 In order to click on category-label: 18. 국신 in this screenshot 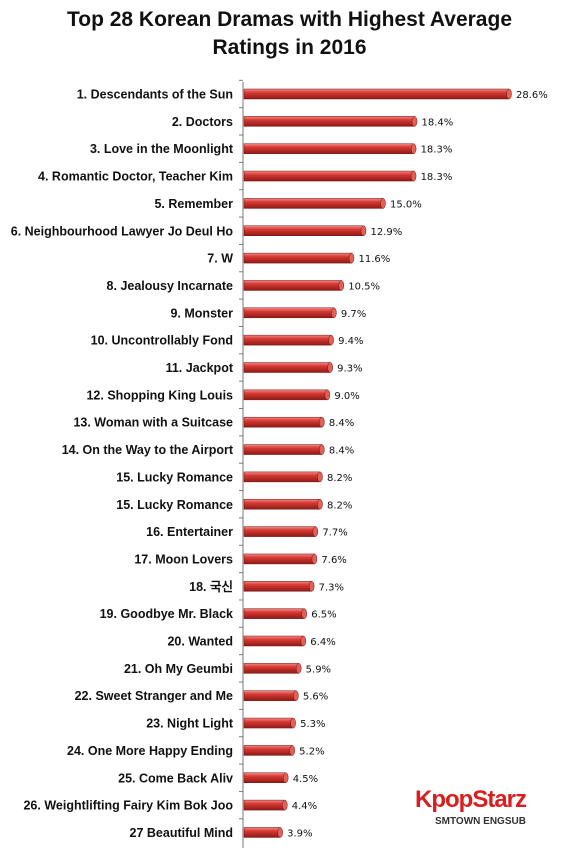, I will do `click(211, 586)`.